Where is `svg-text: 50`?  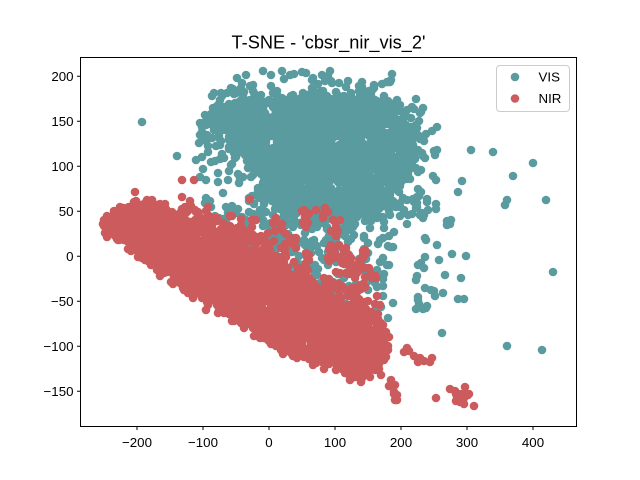
svg-text: 50 is located at coordinates (66, 211).